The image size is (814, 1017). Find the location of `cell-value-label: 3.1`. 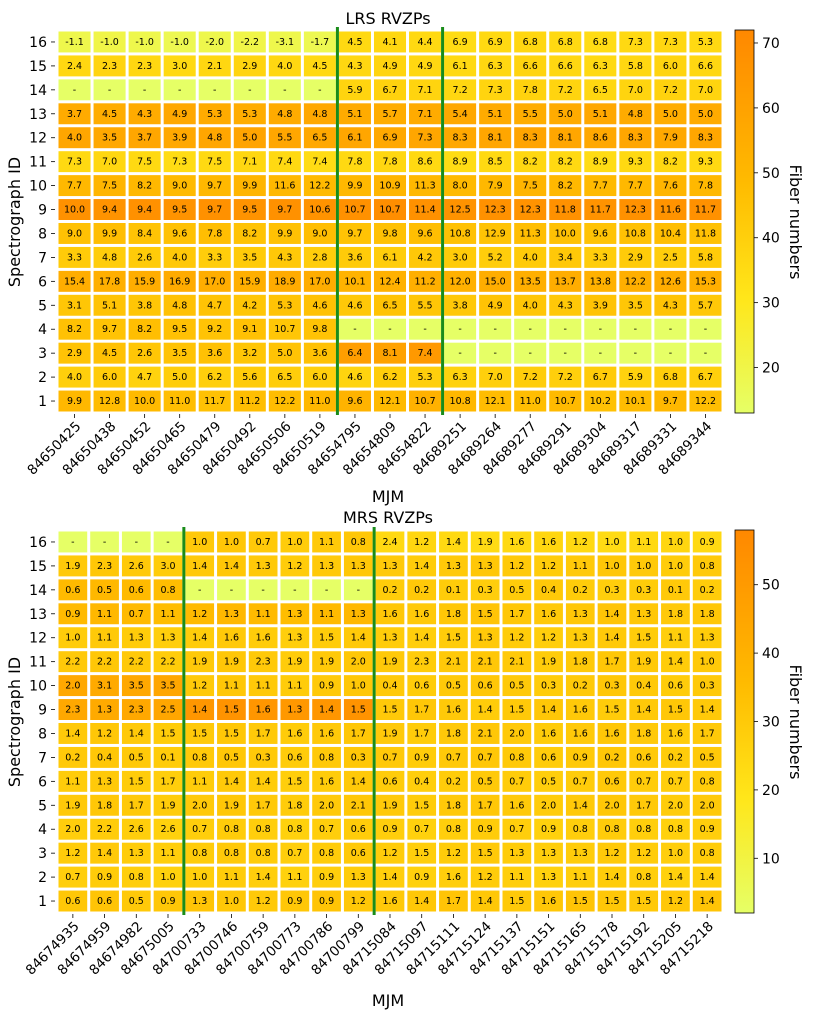

cell-value-label: 3.1 is located at coordinates (104, 686).